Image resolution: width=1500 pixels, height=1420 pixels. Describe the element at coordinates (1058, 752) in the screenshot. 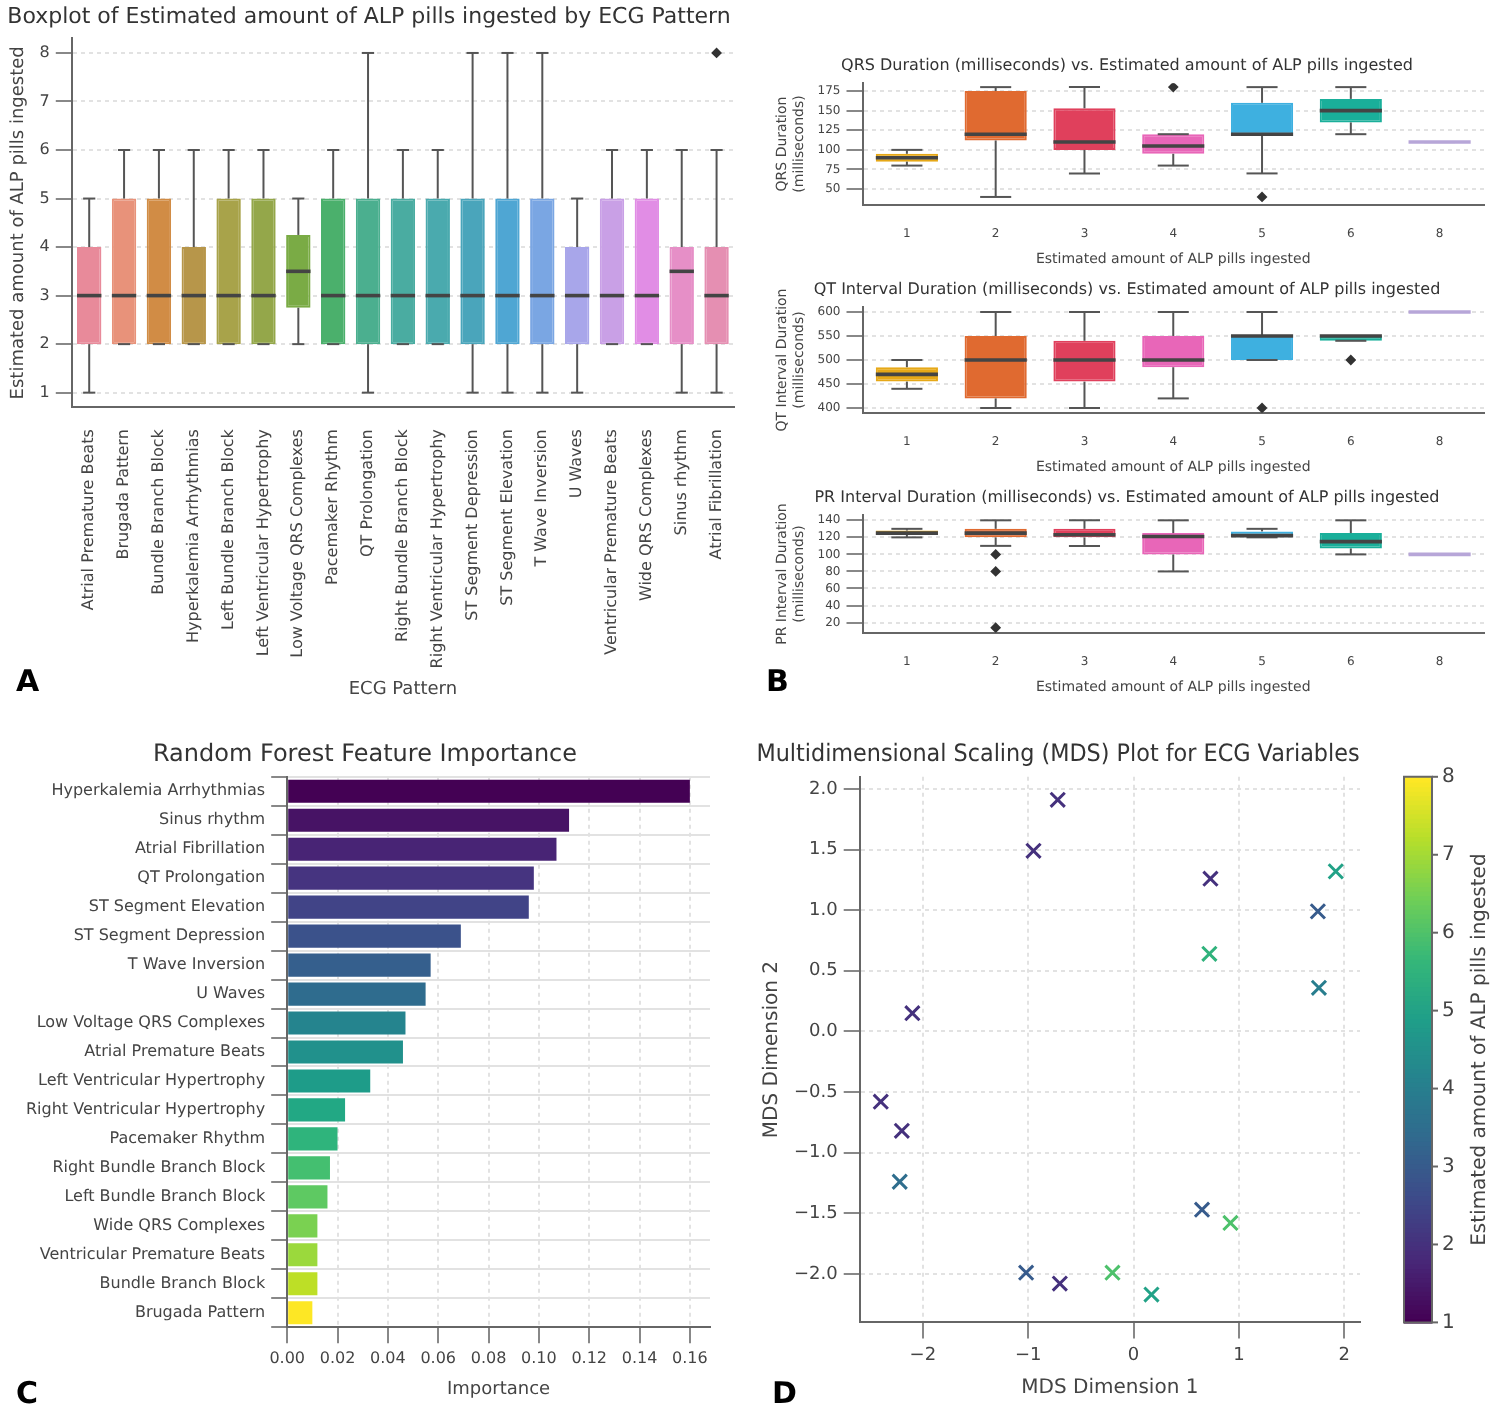

I see `chart-title: Multidimensional Scaling (MDS) Plot for ECG Variables` at that location.